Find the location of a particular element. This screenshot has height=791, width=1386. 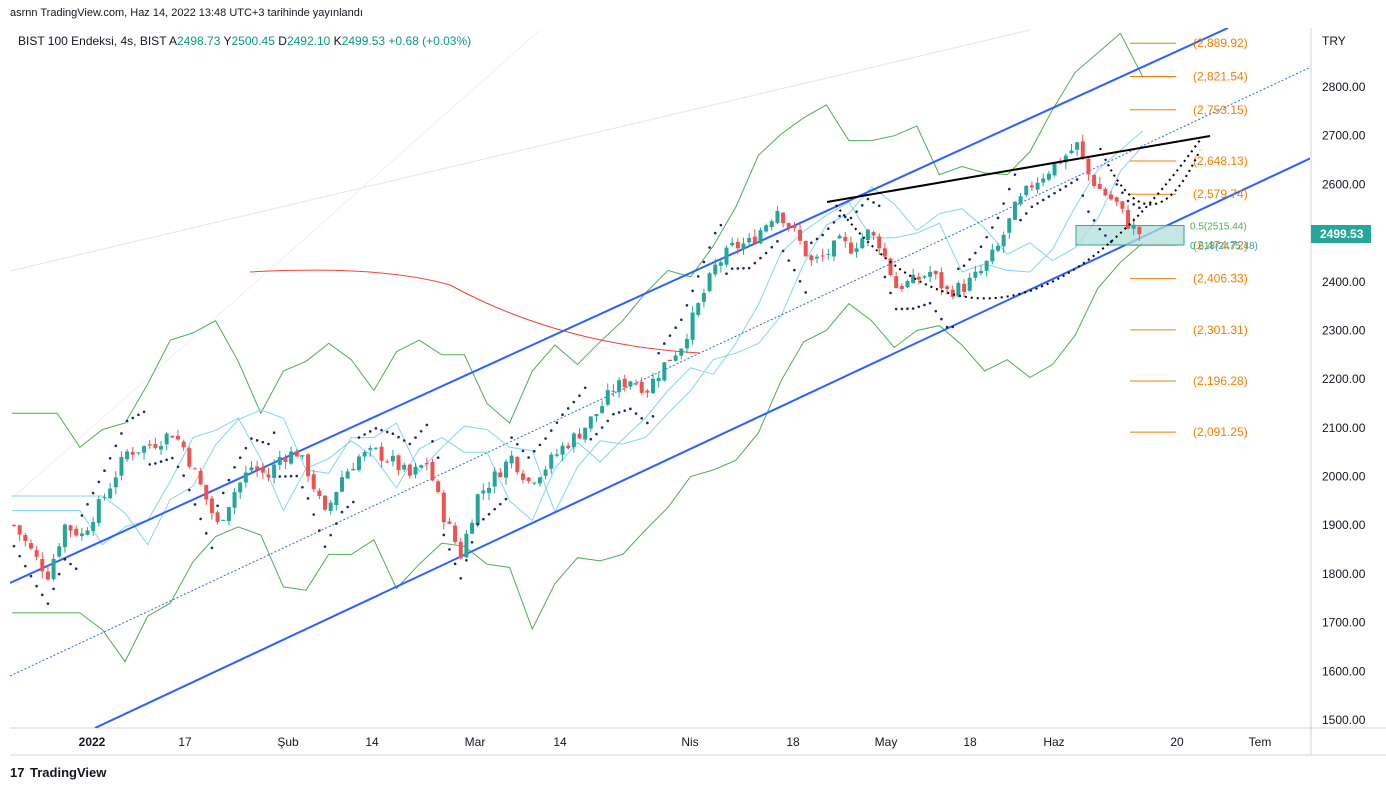

handle-arc is located at coordinates (1150, 176).